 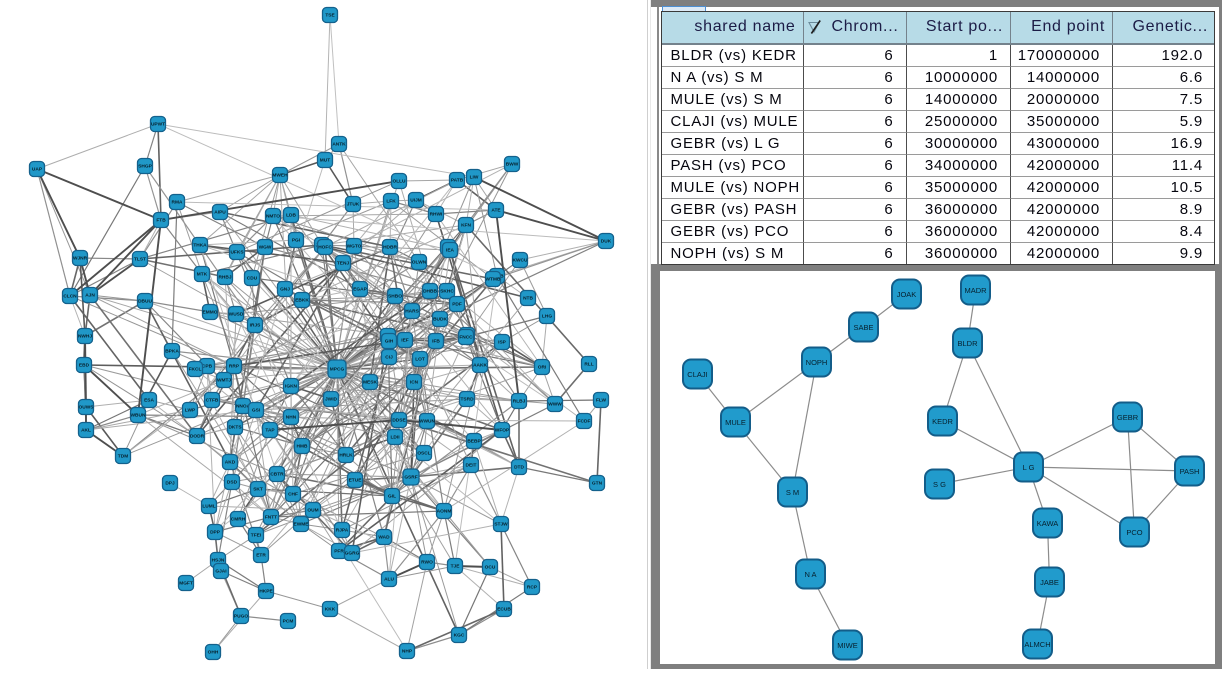 What do you see at coordinates (791, 492) in the screenshot?
I see `svg-text: S M` at bounding box center [791, 492].